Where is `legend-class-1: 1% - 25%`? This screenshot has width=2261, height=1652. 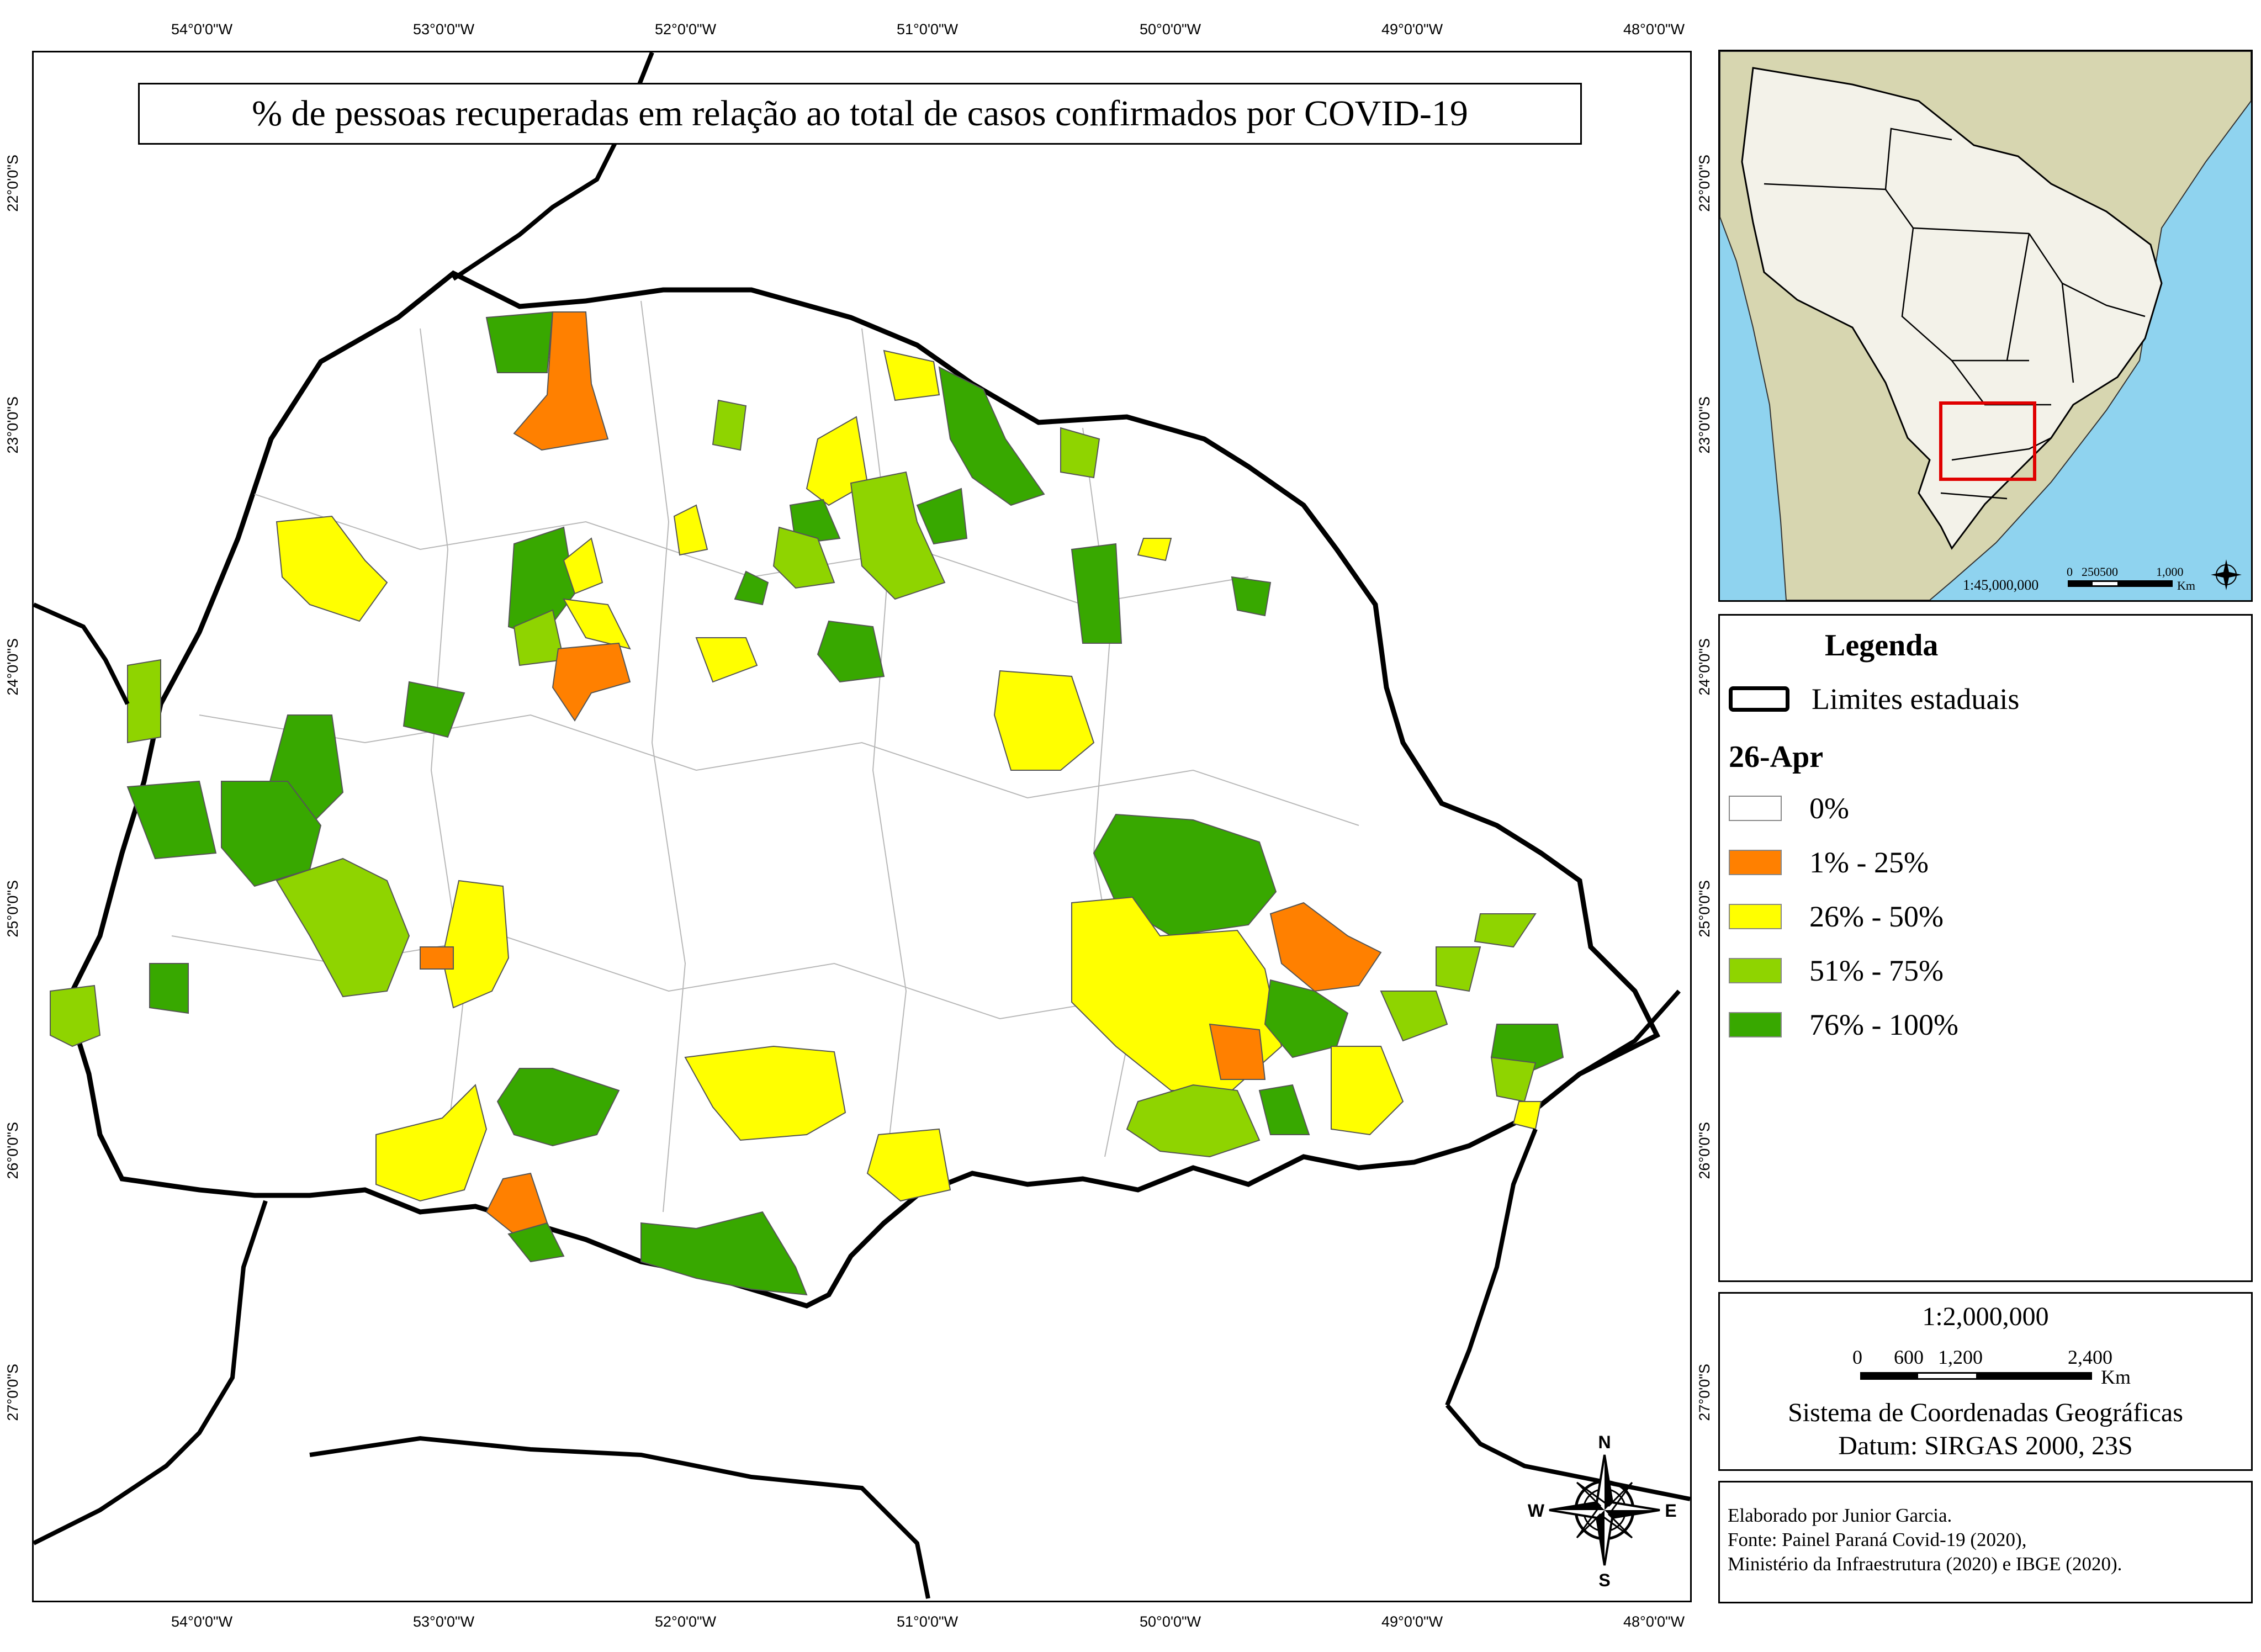
legend-class-1: 1% - 25% is located at coordinates (1829, 862).